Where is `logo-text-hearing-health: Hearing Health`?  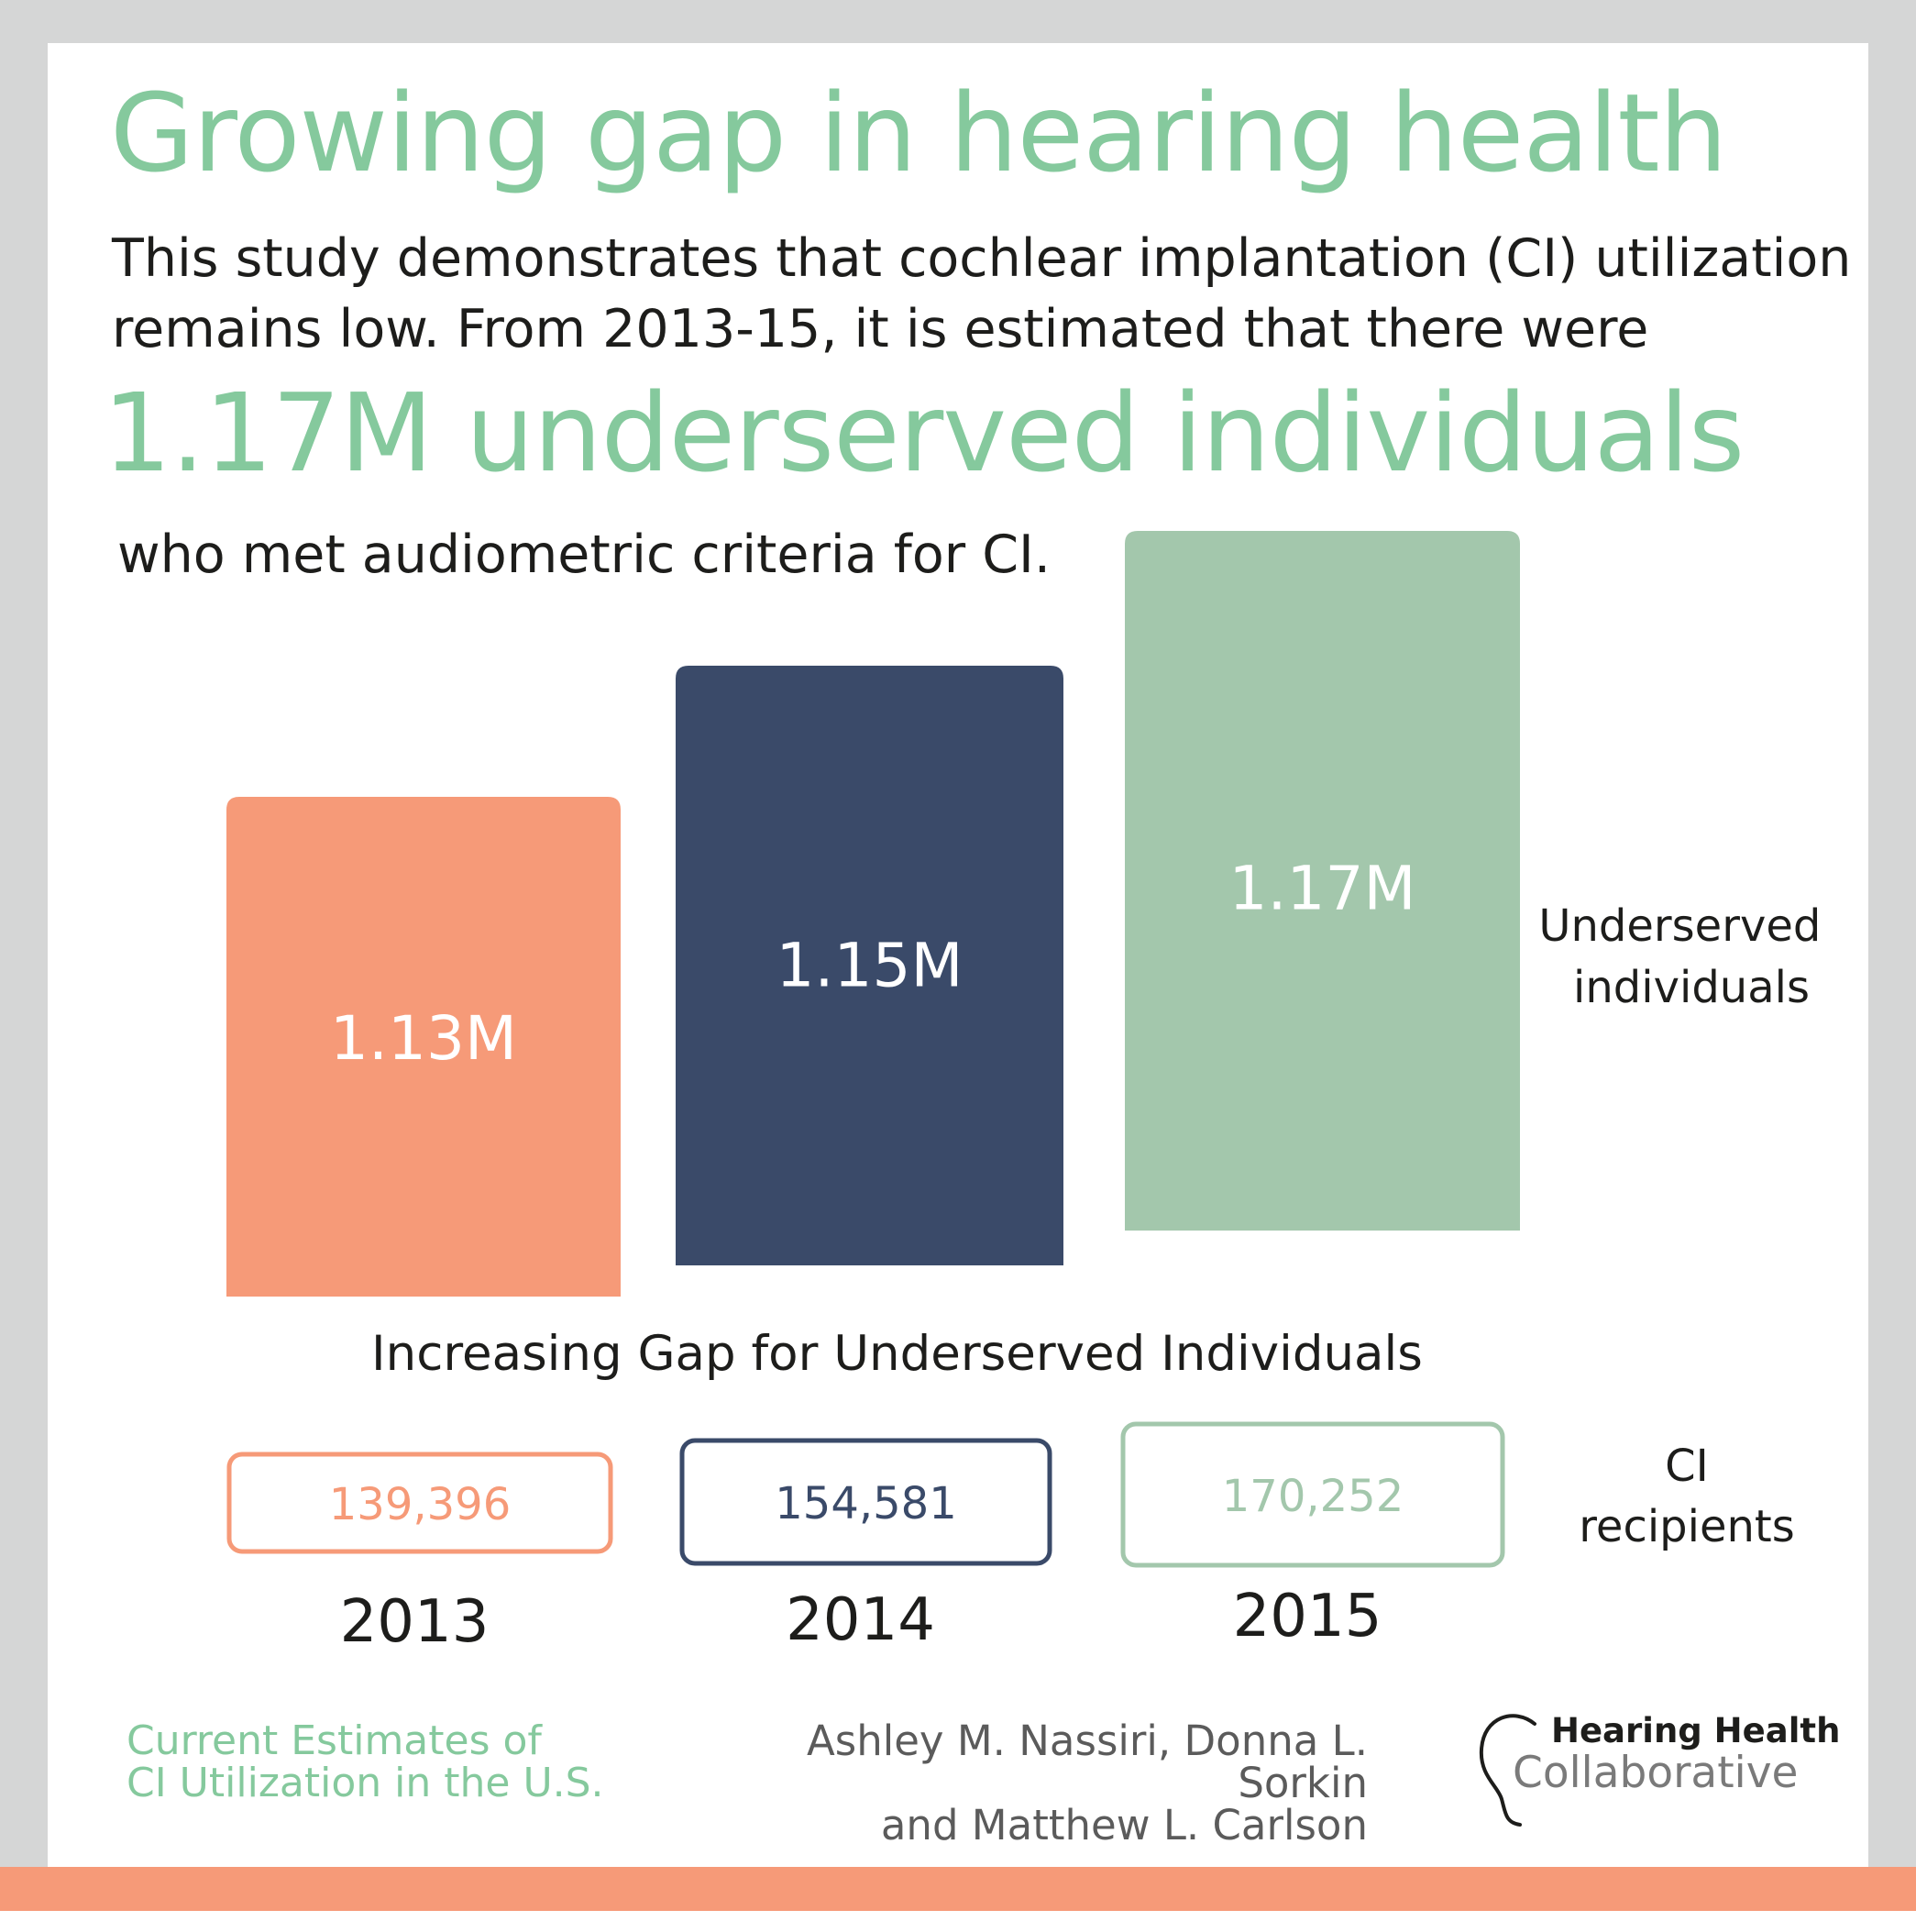
logo-text-hearing-health: Hearing Health is located at coordinates (1696, 1730).